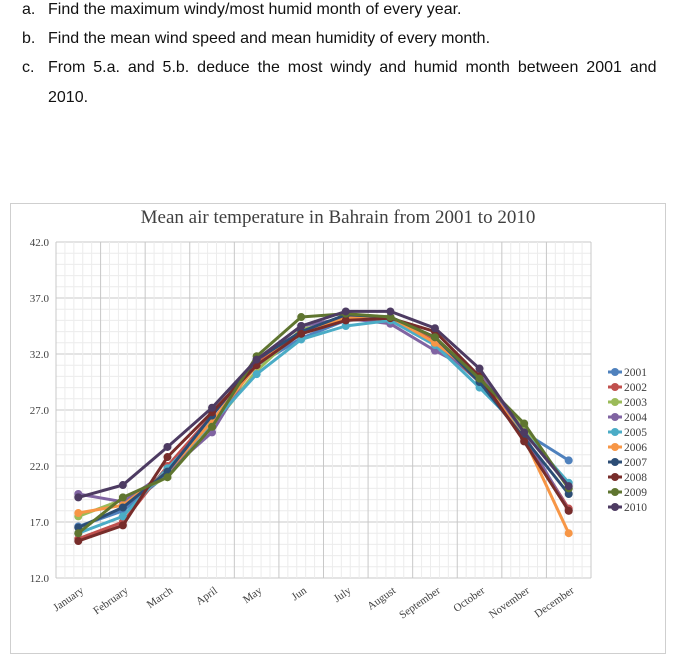 This screenshot has height=665, width=673. I want to click on legend-entry-2006: 2006, so click(627, 448).